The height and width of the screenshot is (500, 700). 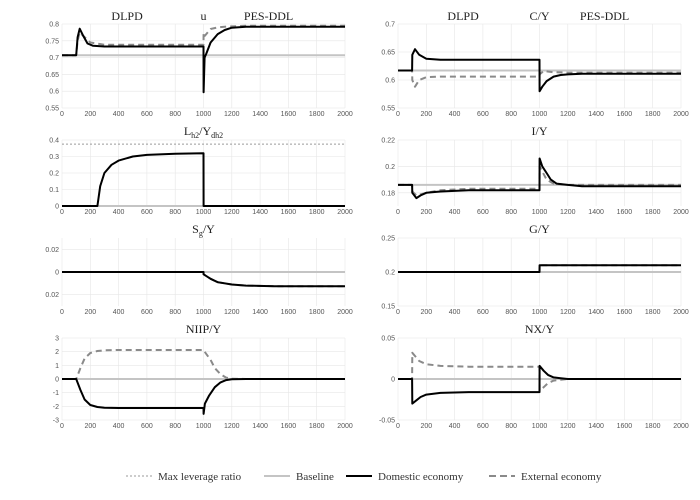 I want to click on y-tick-label: 0.8, so click(x=54, y=25).